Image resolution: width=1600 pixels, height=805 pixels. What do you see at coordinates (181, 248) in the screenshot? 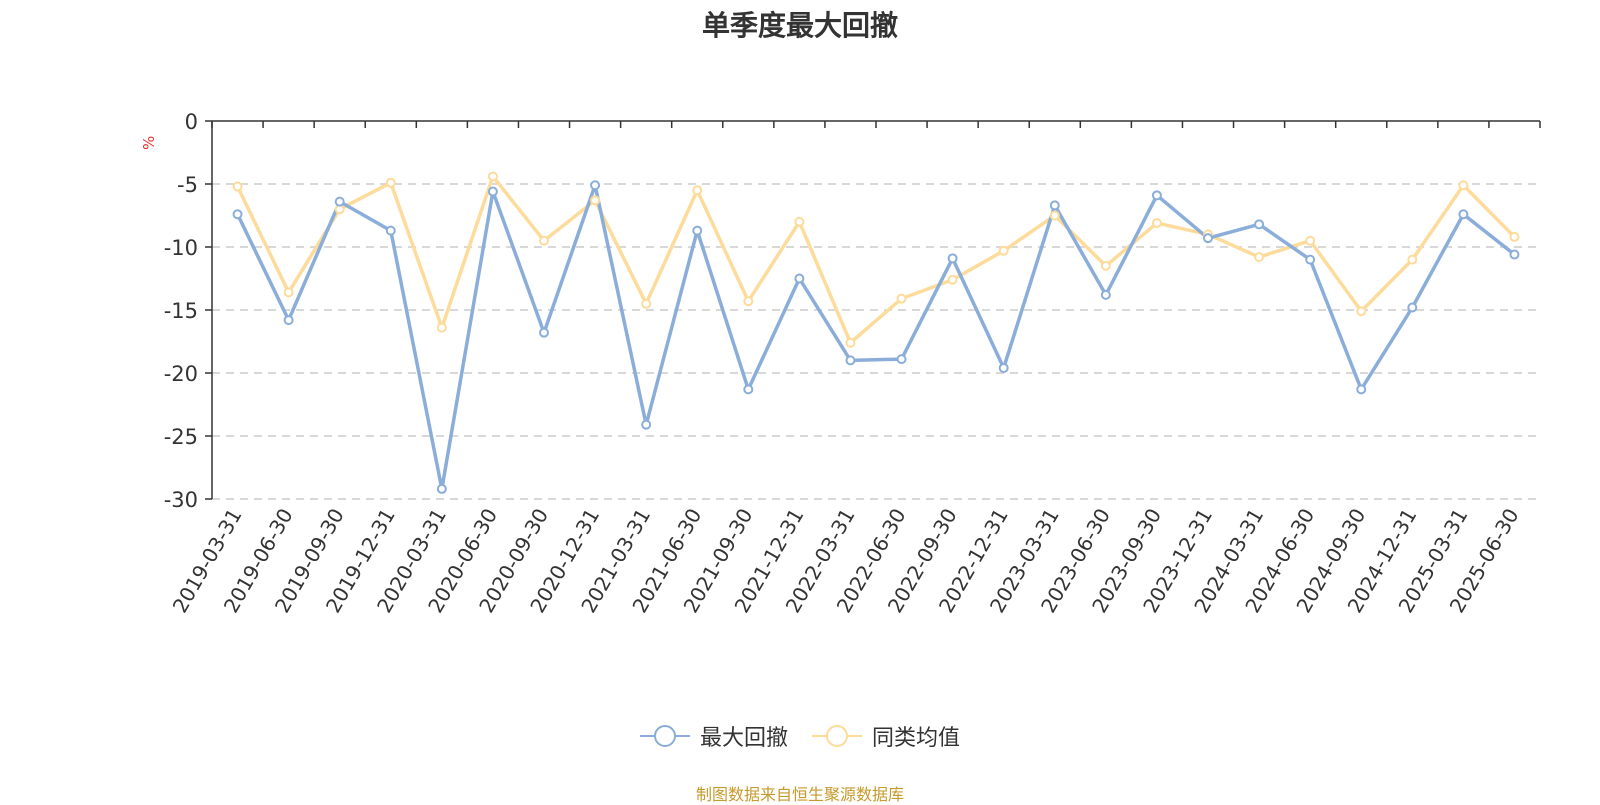
I see `y-tick-label-2: -10` at bounding box center [181, 248].